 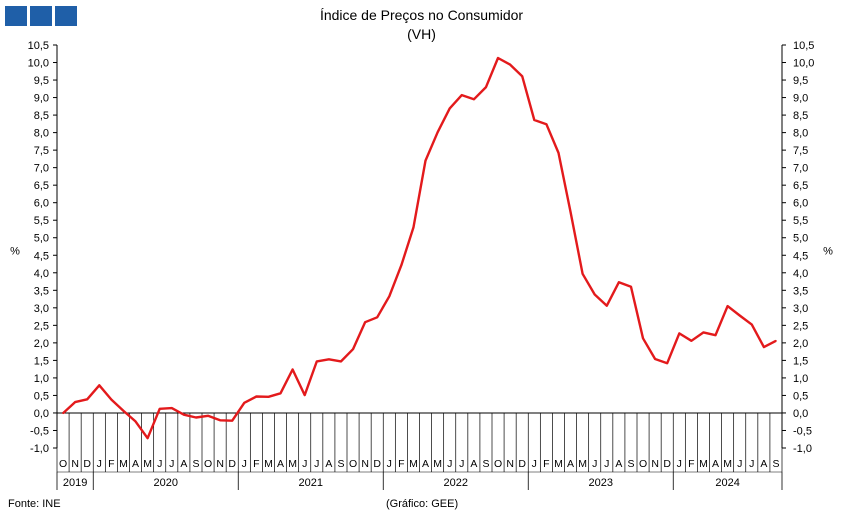 What do you see at coordinates (41, 116) in the screenshot?
I see `y-tick-label-left: 8,5` at bounding box center [41, 116].